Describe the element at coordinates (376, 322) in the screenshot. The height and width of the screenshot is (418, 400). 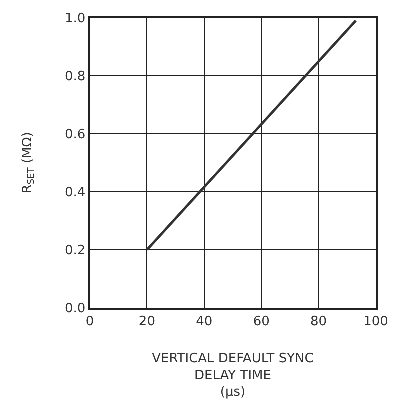
I see `x-tick-label: 100` at that location.